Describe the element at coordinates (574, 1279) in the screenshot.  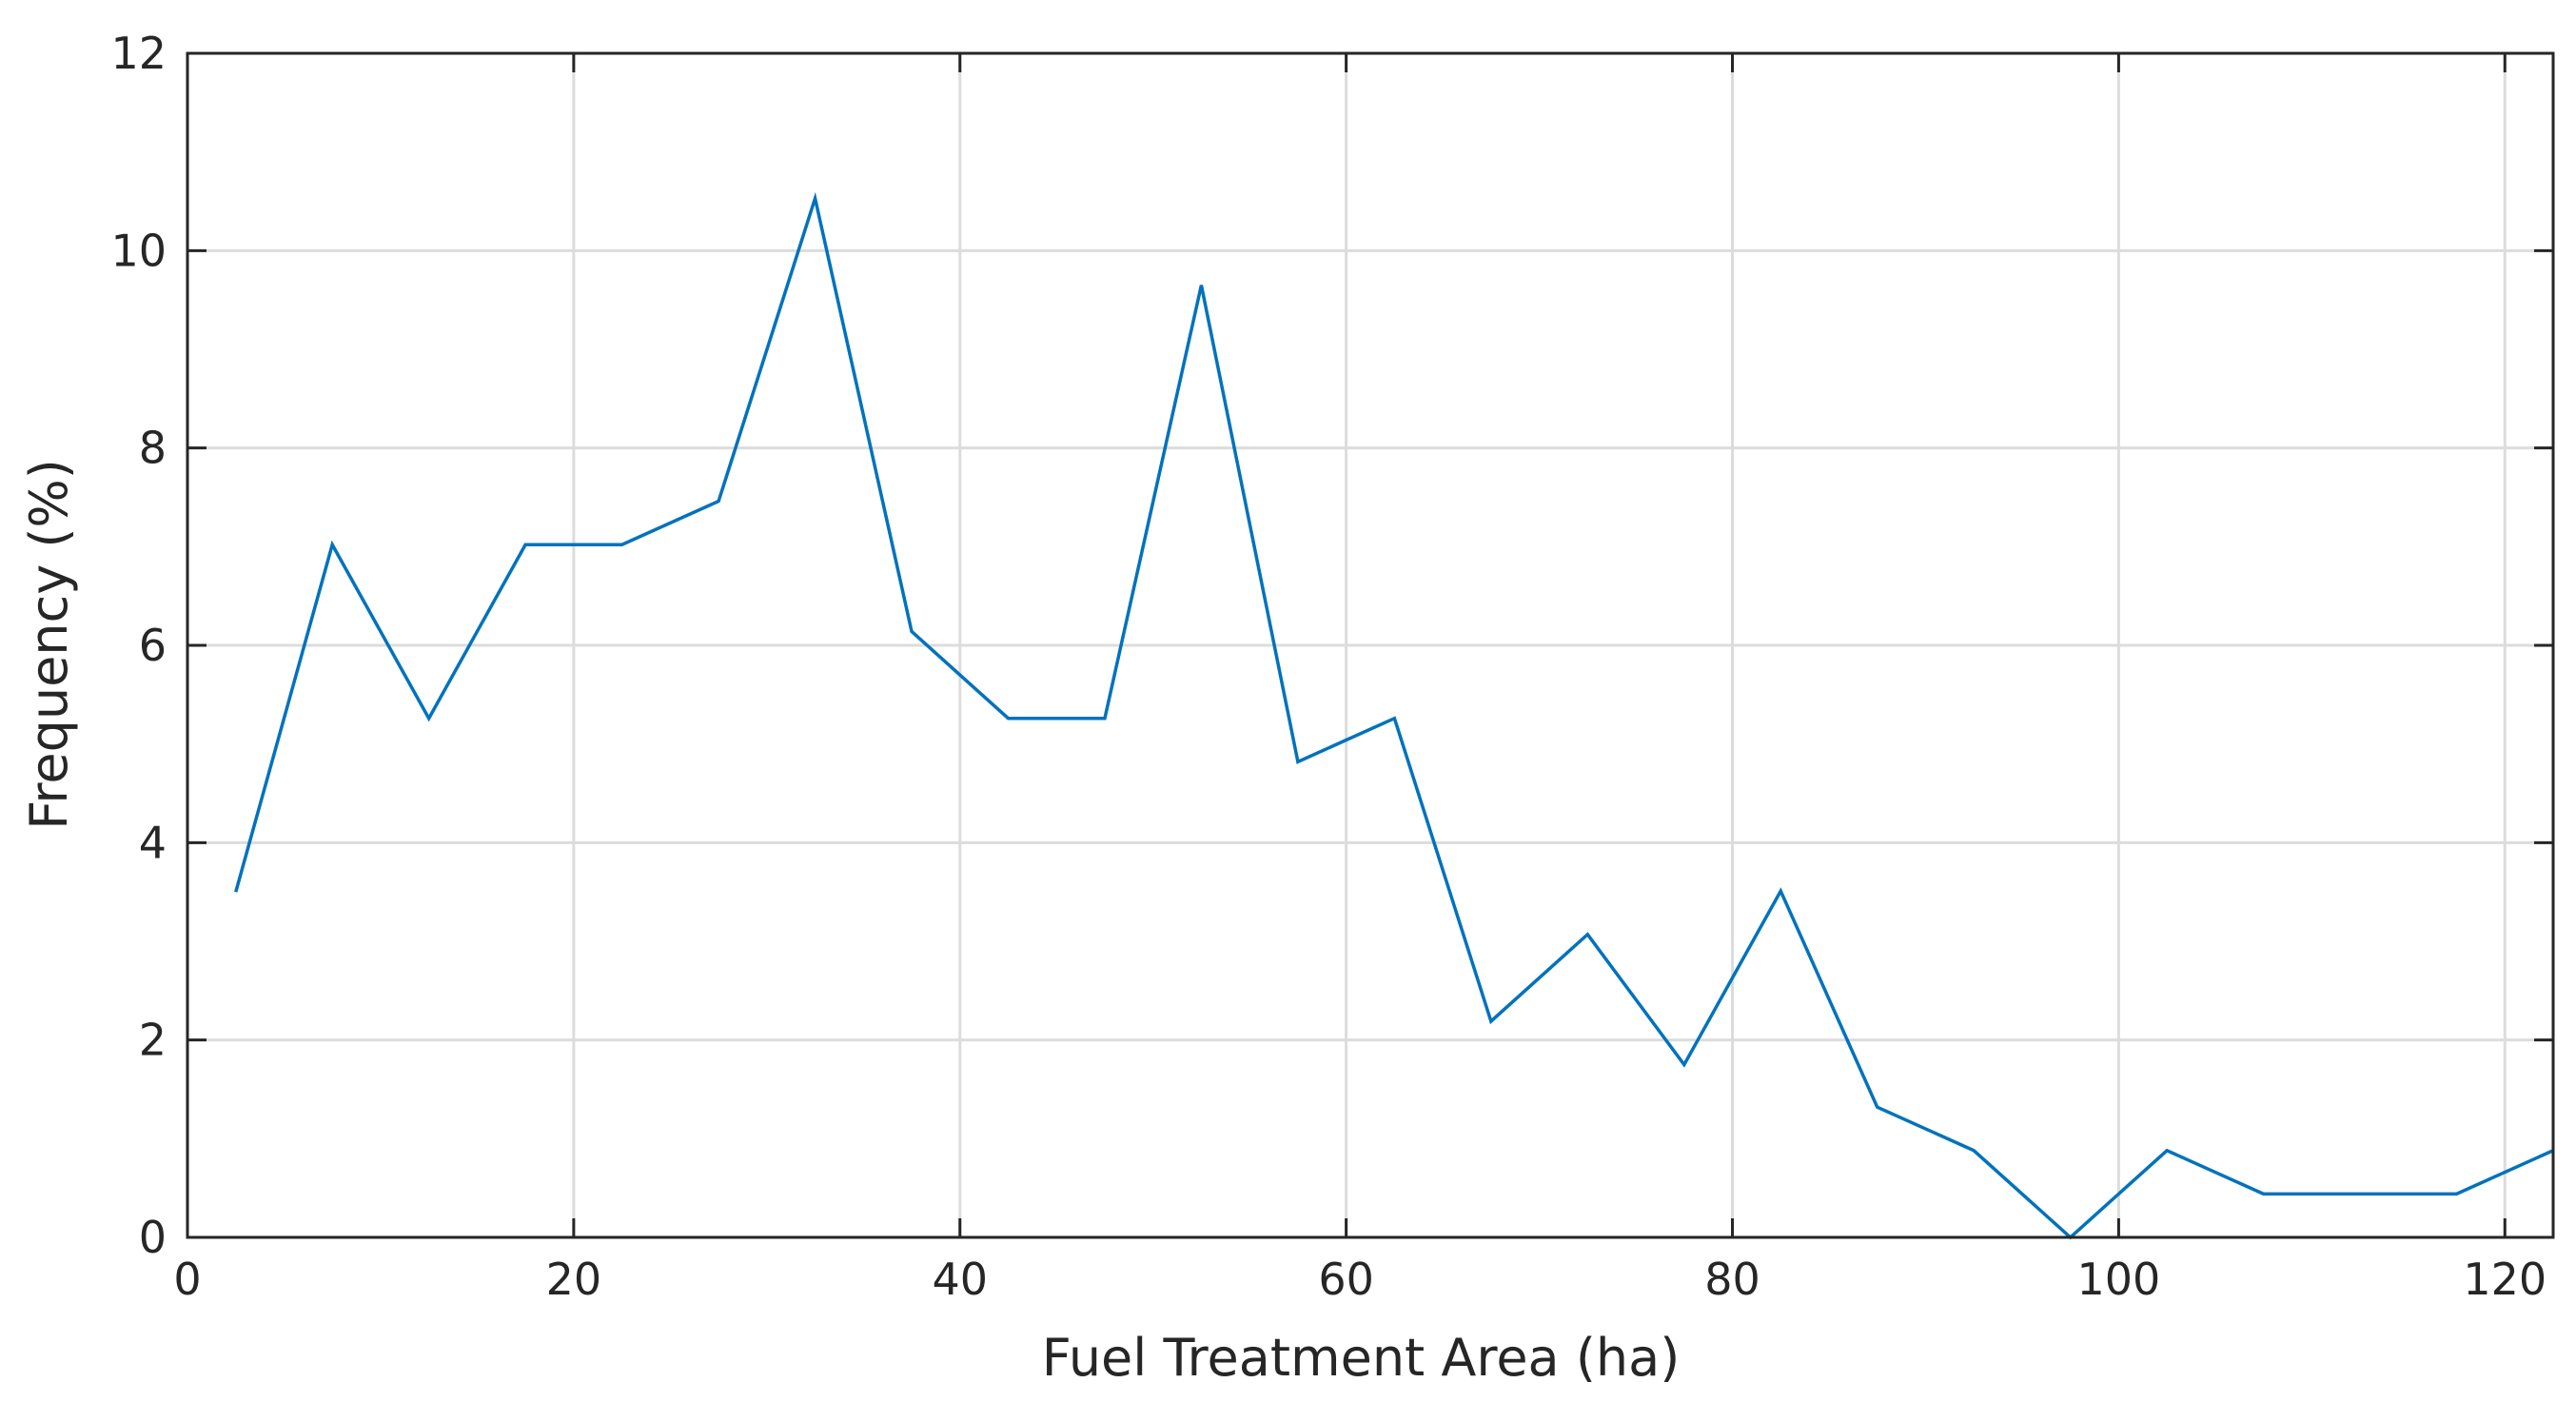
I see `x-tick-label: 20` at that location.